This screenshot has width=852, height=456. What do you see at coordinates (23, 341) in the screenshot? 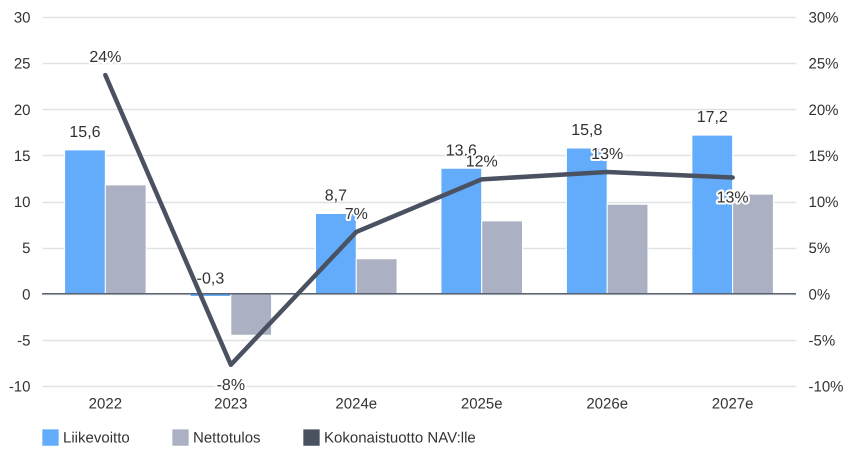
I see `y-tick-label: -5` at bounding box center [23, 341].